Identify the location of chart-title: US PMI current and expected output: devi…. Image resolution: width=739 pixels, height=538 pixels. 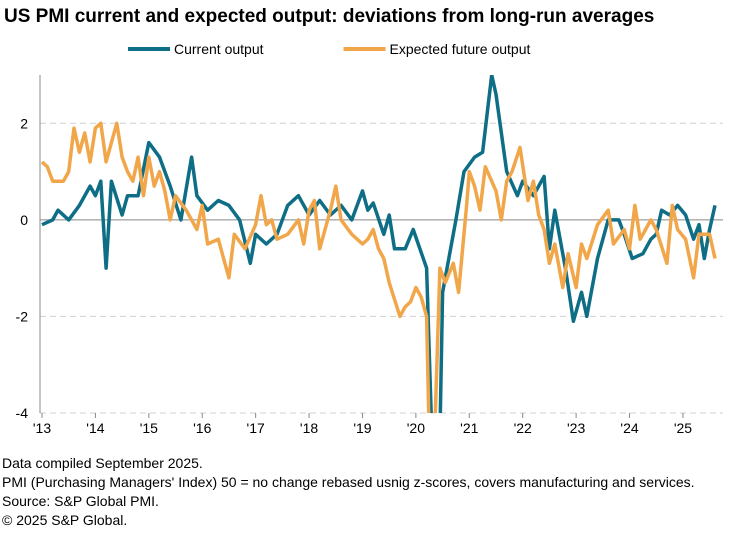
(329, 16).